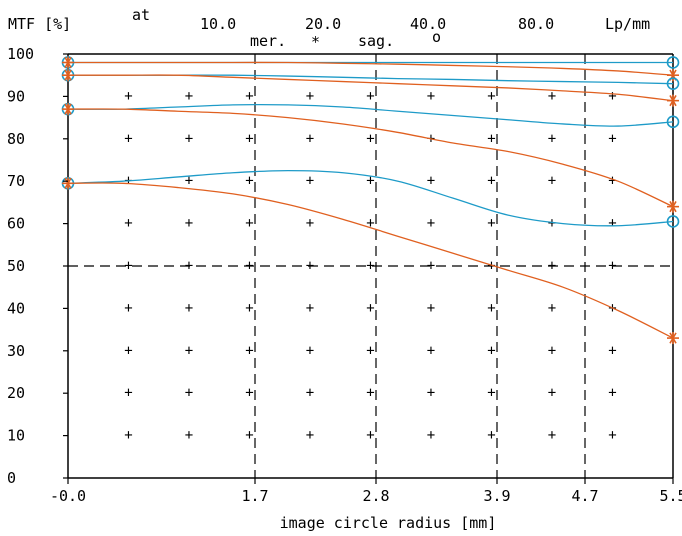  I want to click on y-tick-label-90: 90, so click(16, 96).